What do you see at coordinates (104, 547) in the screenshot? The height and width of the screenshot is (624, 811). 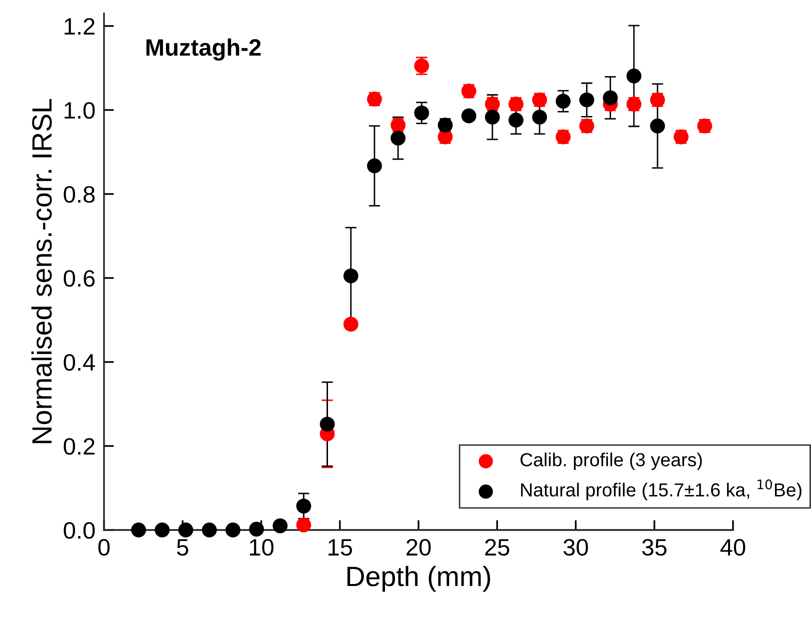 I see `x-tick-label: 0` at bounding box center [104, 547].